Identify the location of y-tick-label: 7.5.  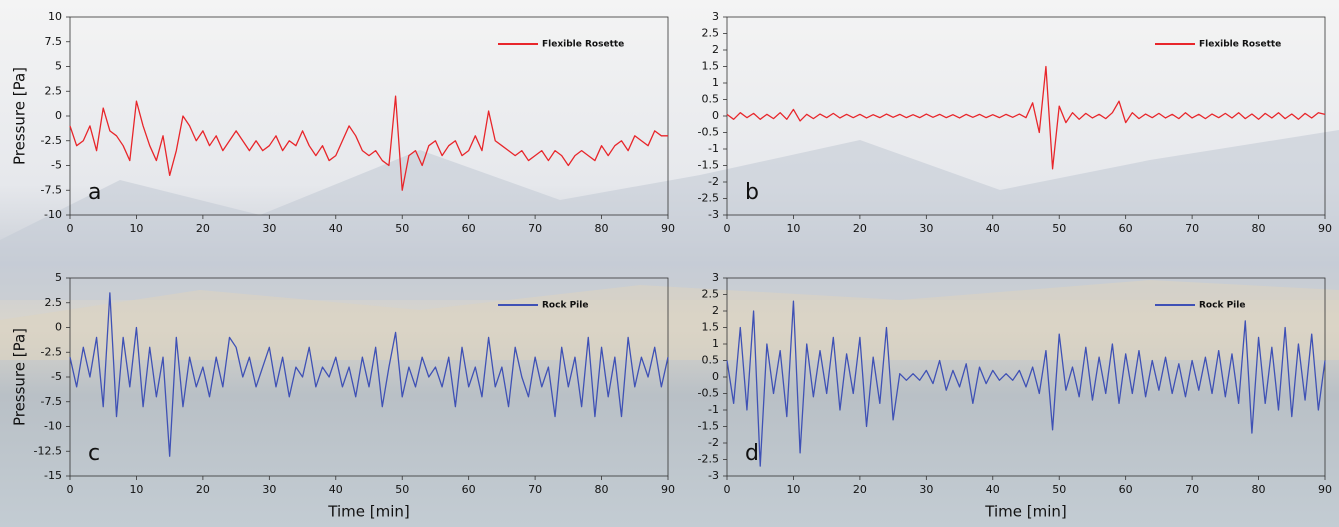
(54, 41).